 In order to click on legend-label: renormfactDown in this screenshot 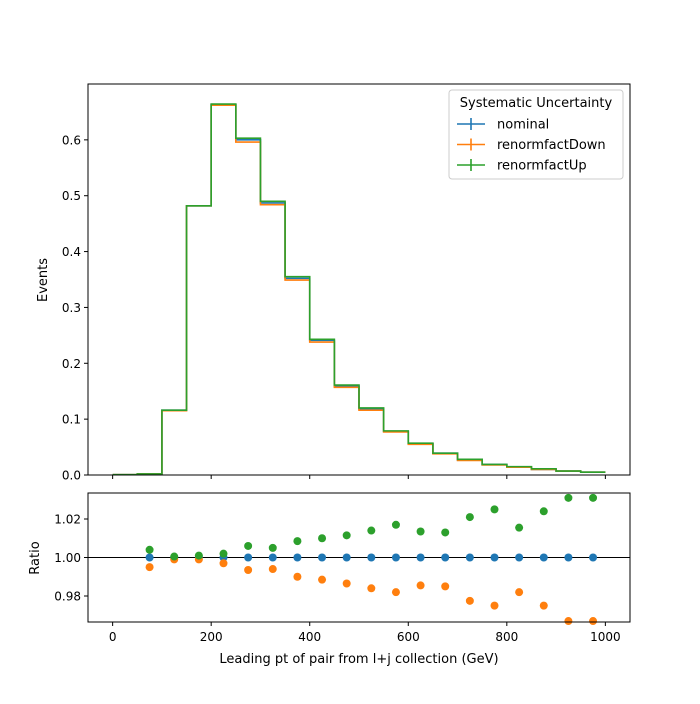, I will do `click(551, 145)`.